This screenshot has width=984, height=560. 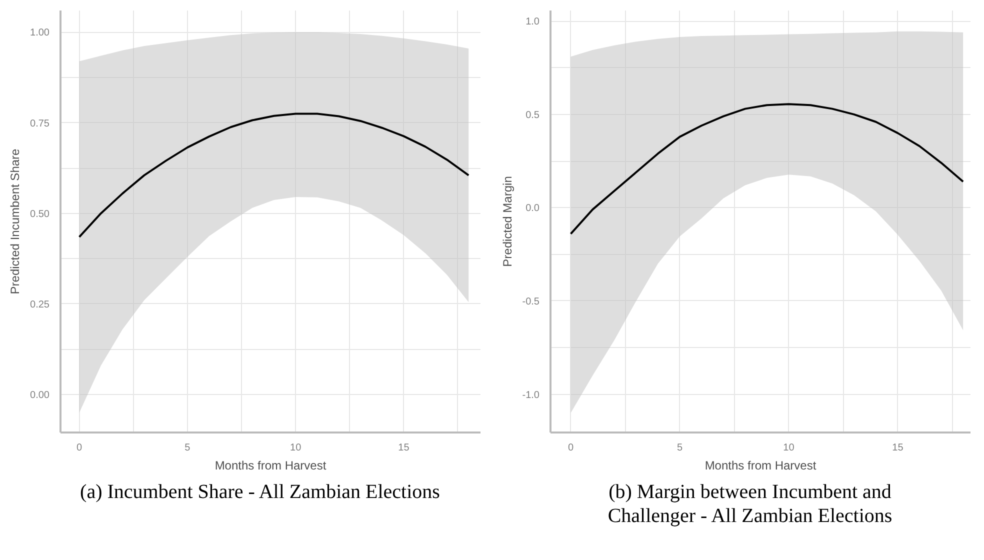 I want to click on text: (a) Incumbent Share - All Zambian Elections, so click(x=260, y=492).